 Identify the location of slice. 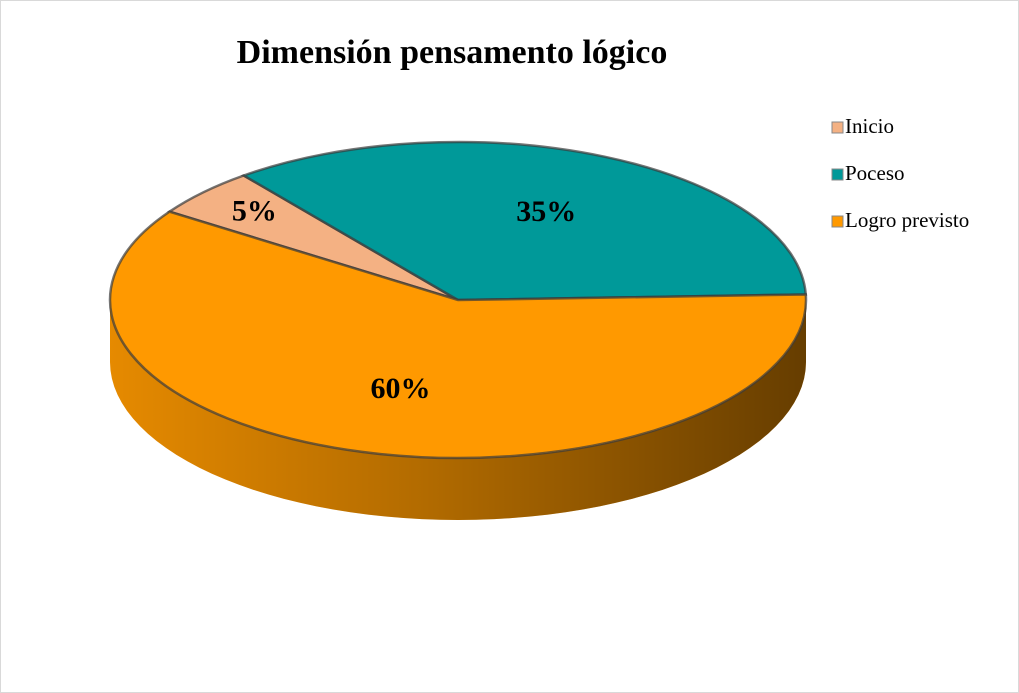
(524, 221).